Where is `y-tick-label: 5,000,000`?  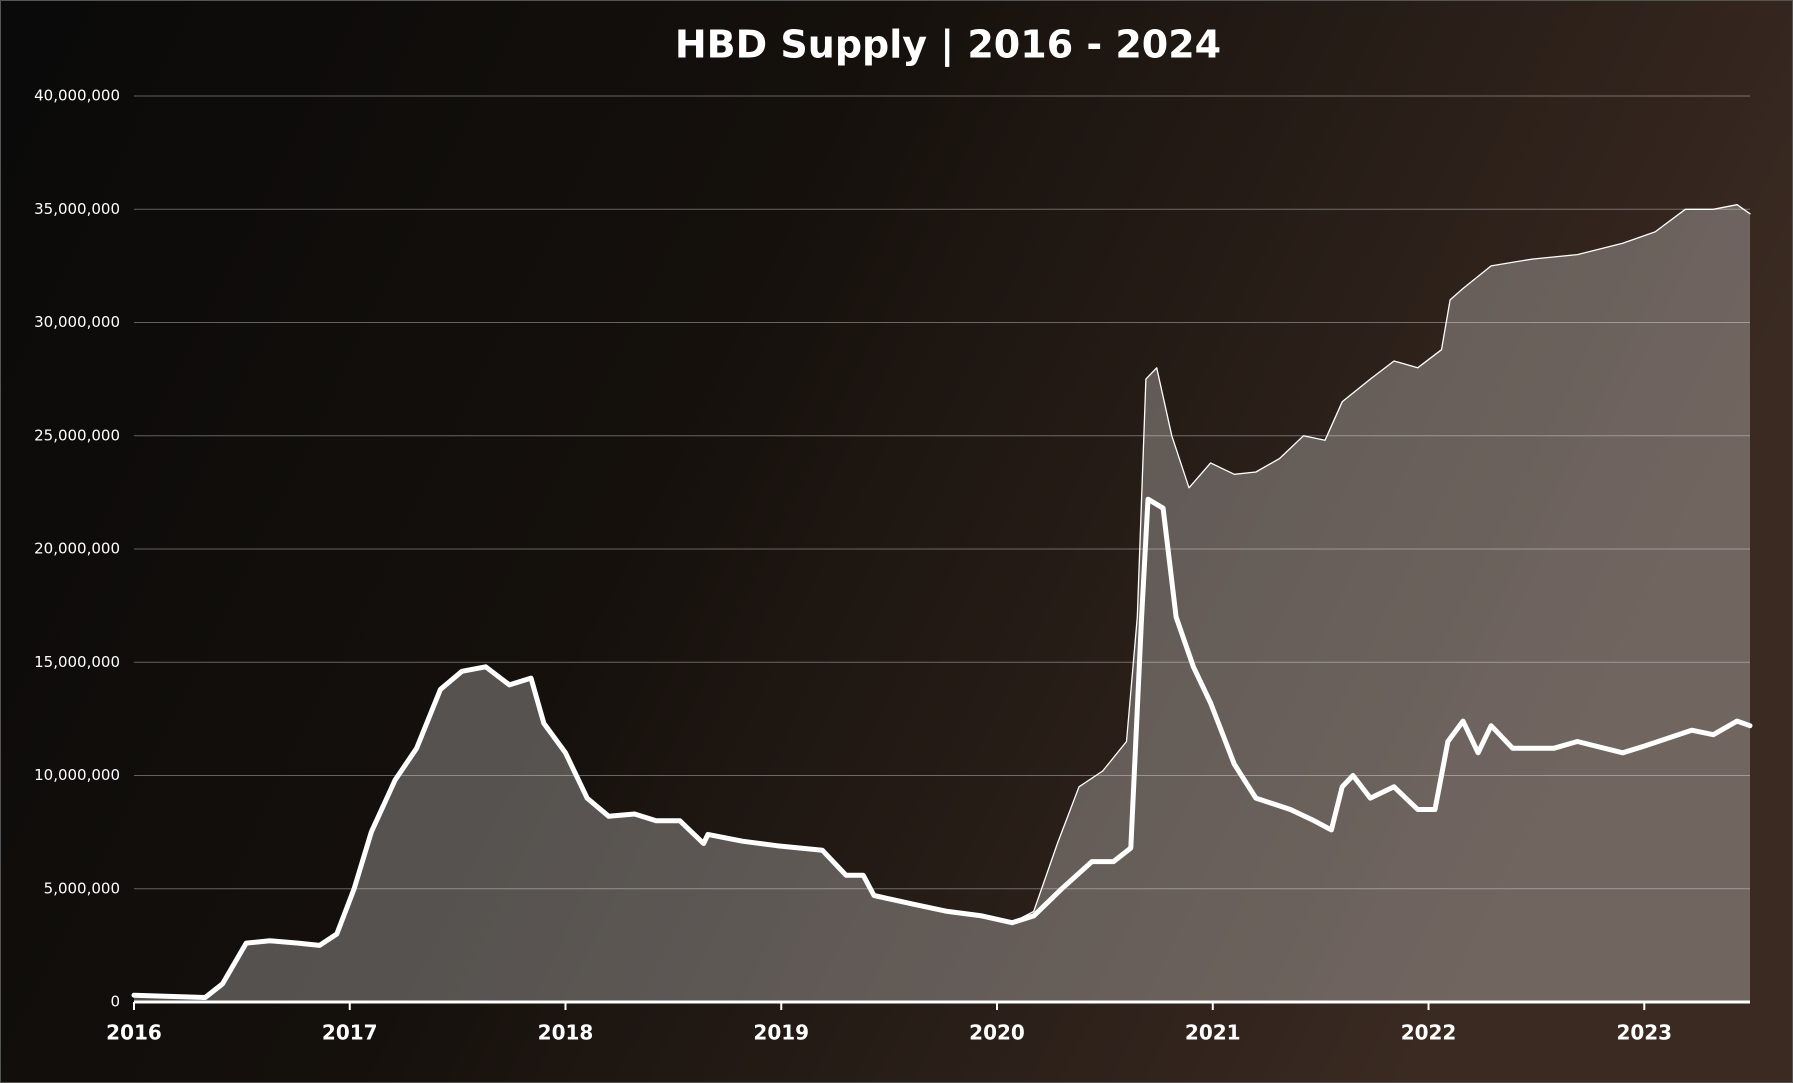
y-tick-label: 5,000,000 is located at coordinates (82, 888).